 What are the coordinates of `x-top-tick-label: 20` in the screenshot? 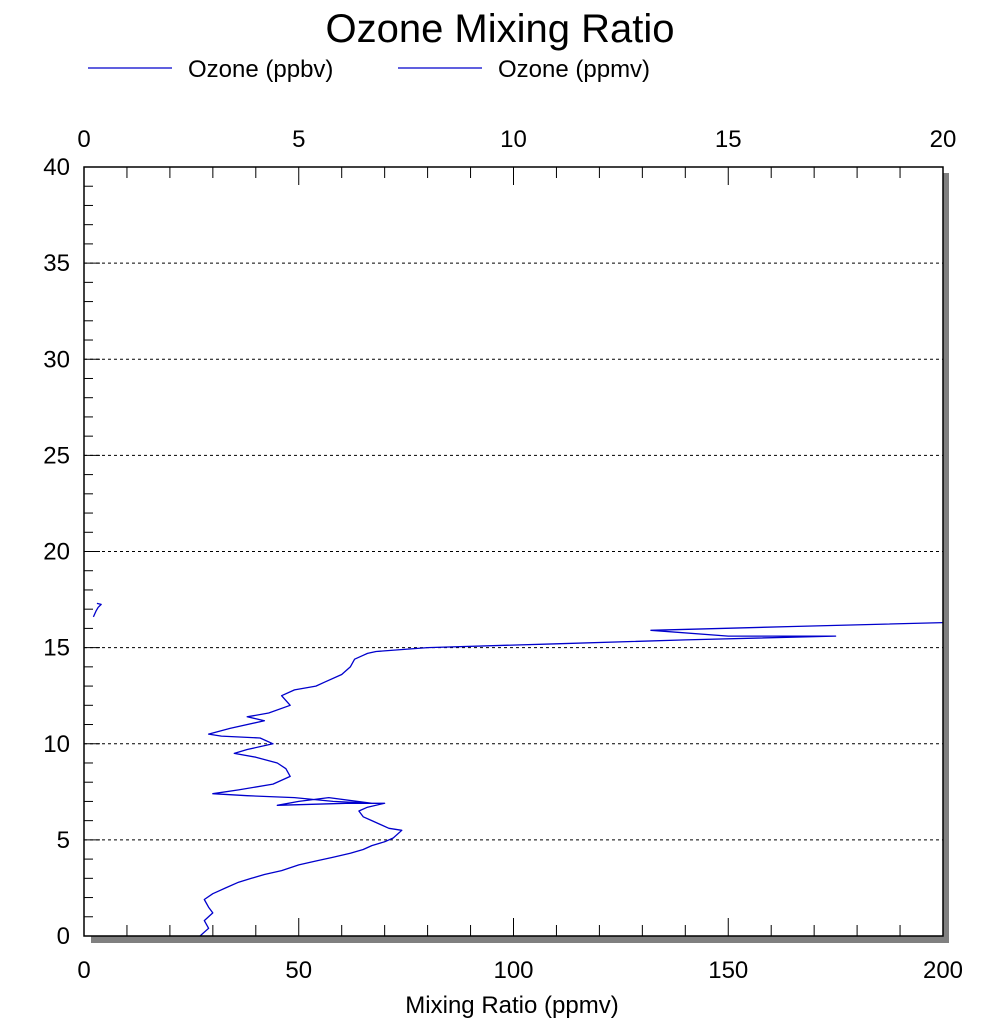 It's located at (943, 139).